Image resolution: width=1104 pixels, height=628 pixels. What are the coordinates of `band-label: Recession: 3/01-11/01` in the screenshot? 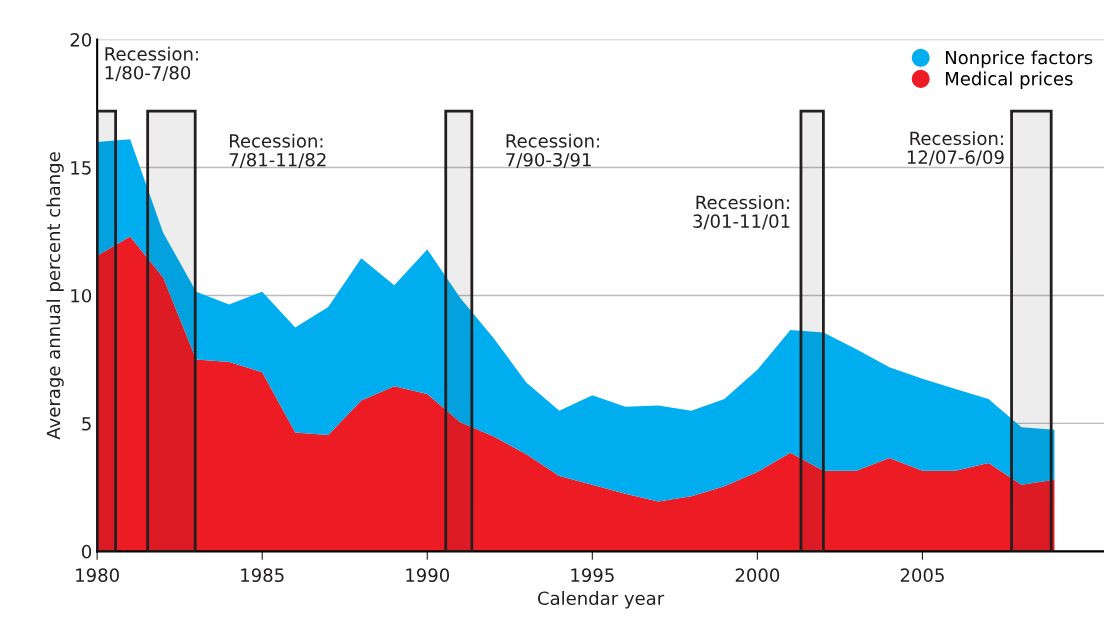 It's located at (741, 212).